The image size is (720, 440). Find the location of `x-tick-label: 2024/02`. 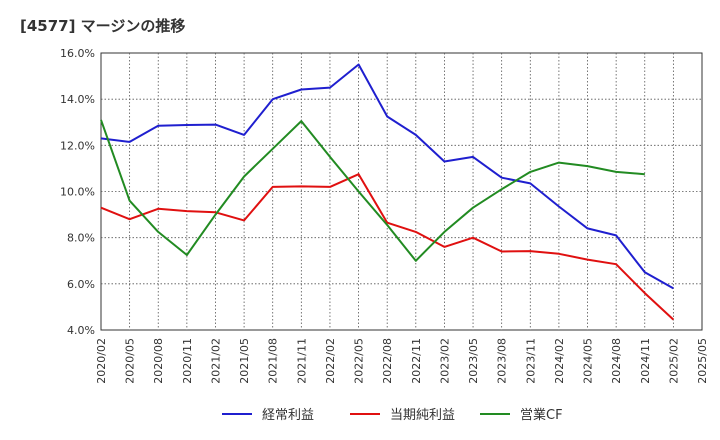

x-tick-label: 2024/02 is located at coordinates (559, 361).